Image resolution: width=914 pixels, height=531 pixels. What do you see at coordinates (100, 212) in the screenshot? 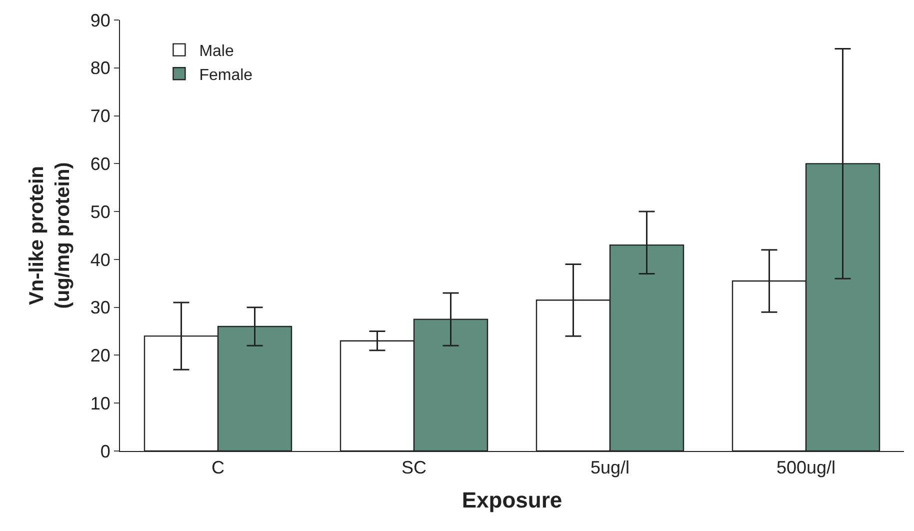
I see `y-tick-label: 50` at bounding box center [100, 212].